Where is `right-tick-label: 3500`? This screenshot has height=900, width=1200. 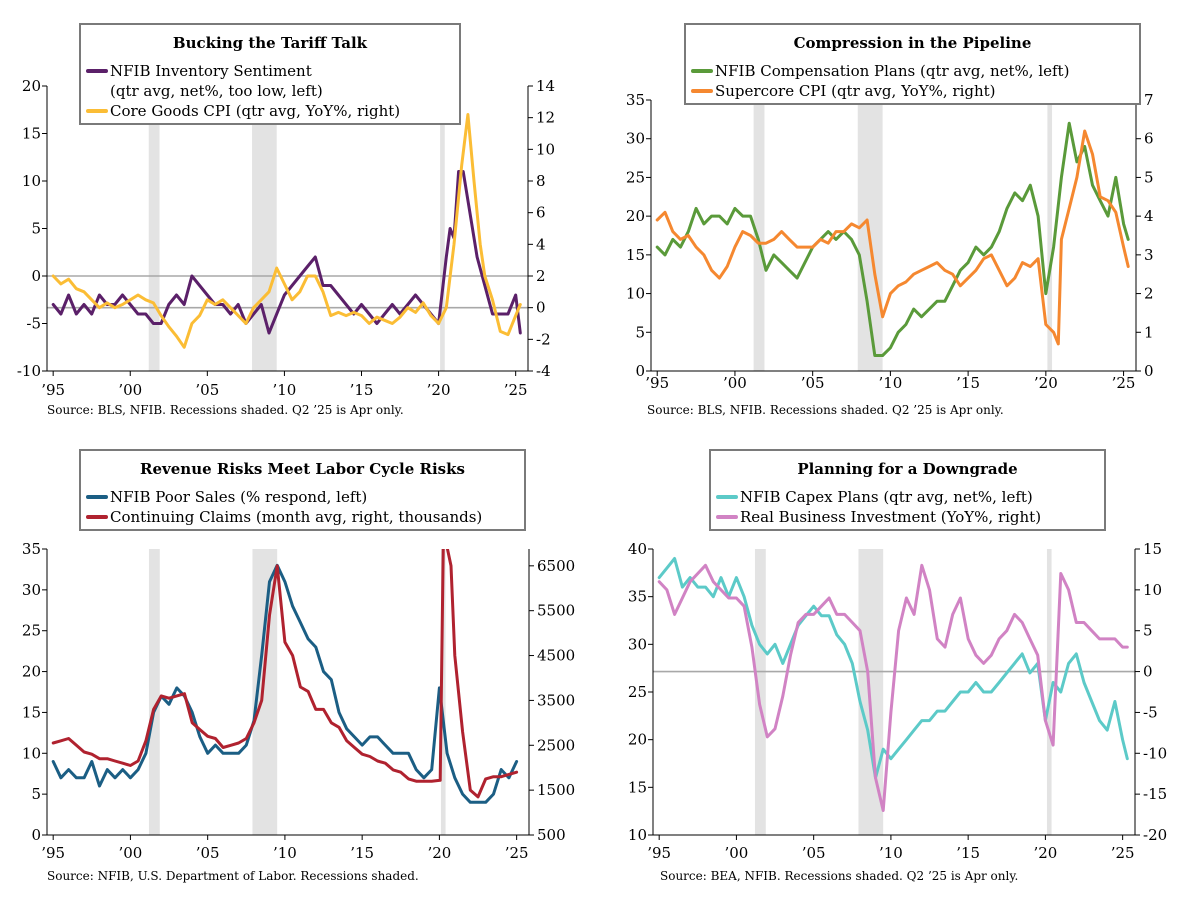 right-tick-label: 3500 is located at coordinates (556, 700).